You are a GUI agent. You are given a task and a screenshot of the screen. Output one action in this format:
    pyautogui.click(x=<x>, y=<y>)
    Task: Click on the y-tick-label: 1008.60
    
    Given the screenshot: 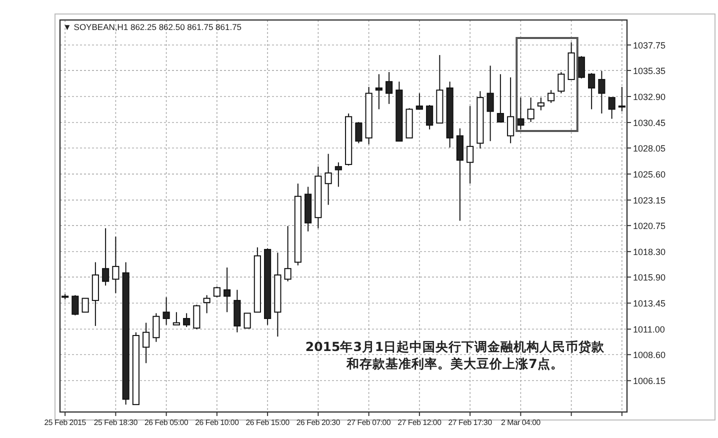 What is the action you would take?
    pyautogui.click(x=649, y=355)
    